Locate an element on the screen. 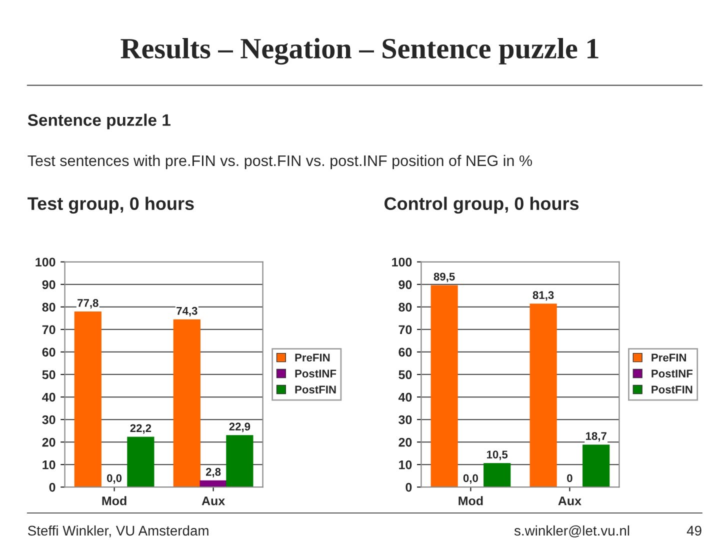 This screenshot has width=720, height=540. text: 49 is located at coordinates (694, 531).